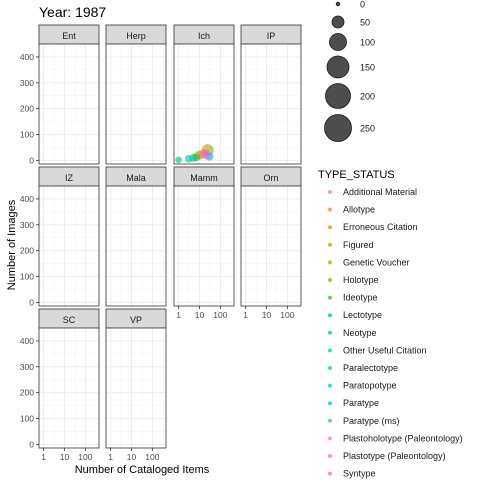 This screenshot has width=480, height=480. Describe the element at coordinates (360, 298) in the screenshot. I see `legend-label: Ideotype` at that location.